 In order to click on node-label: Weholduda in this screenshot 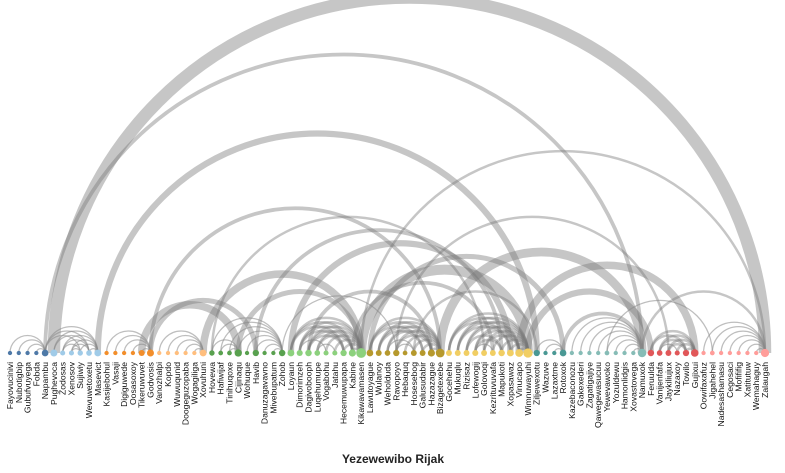, I will do `click(388, 384)`.